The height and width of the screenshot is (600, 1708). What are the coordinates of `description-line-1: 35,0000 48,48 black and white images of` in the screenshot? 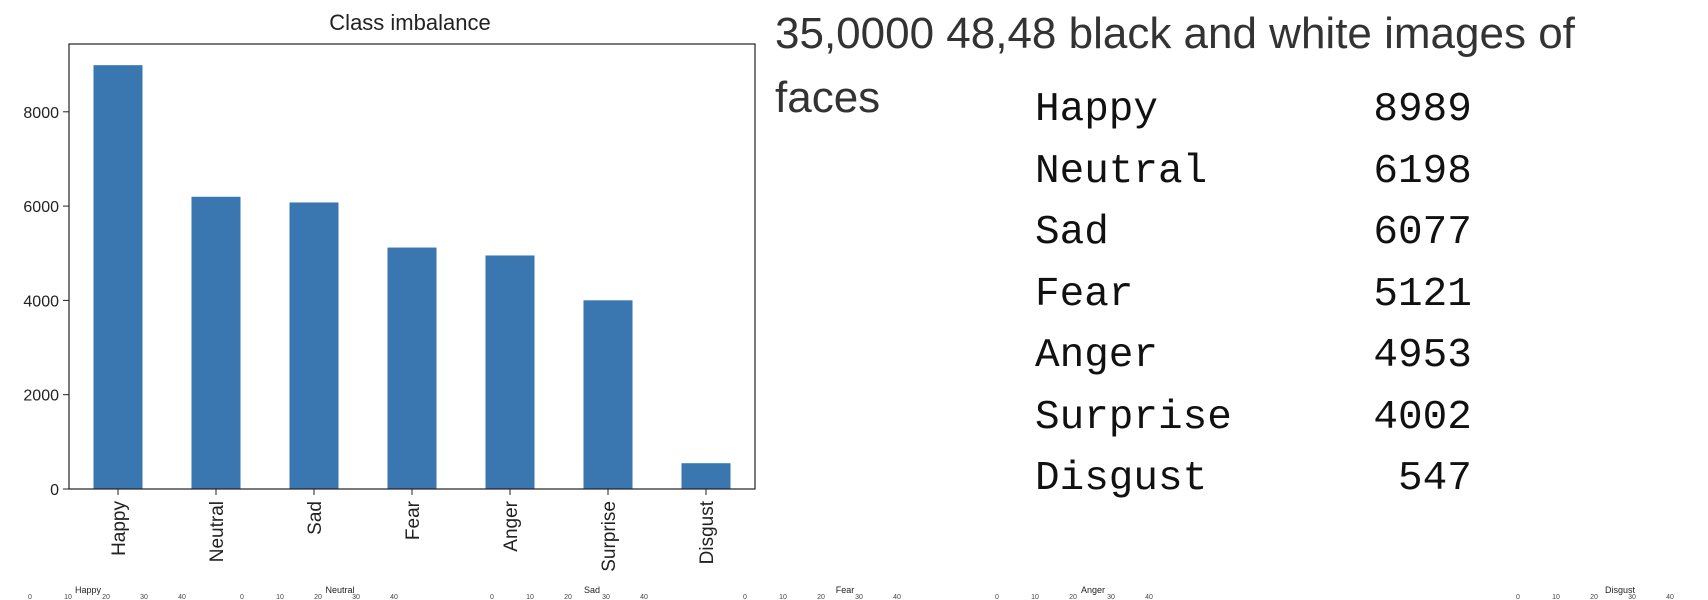 It's located at (1175, 33).